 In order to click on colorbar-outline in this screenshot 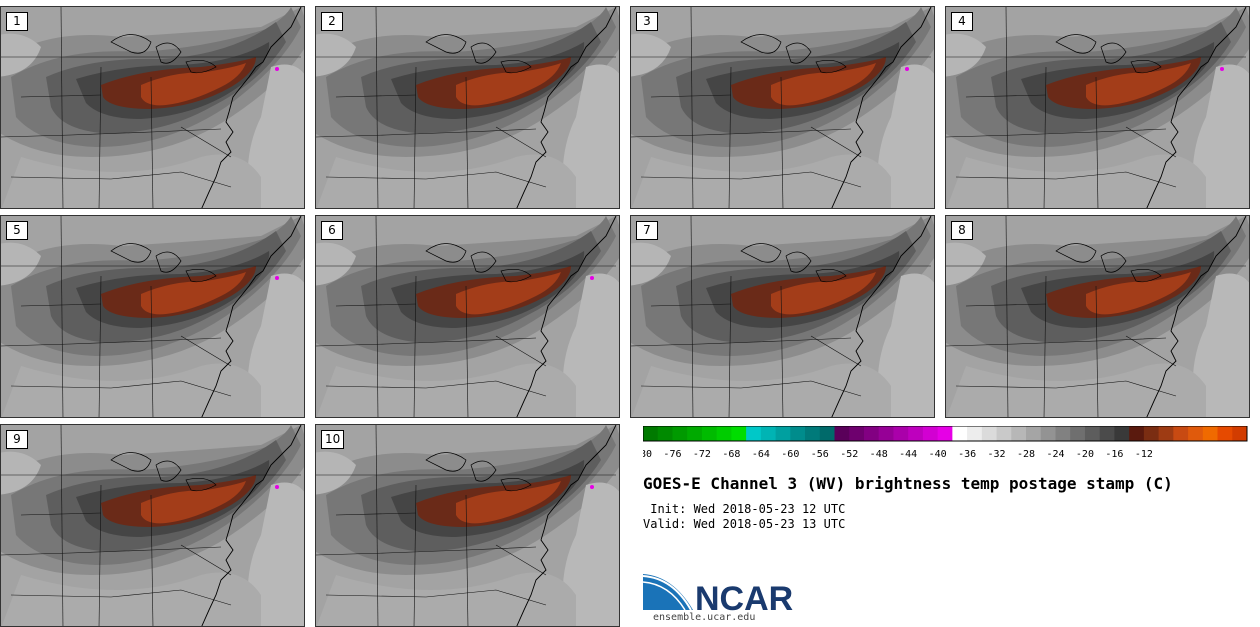, I will do `click(945, 434)`.